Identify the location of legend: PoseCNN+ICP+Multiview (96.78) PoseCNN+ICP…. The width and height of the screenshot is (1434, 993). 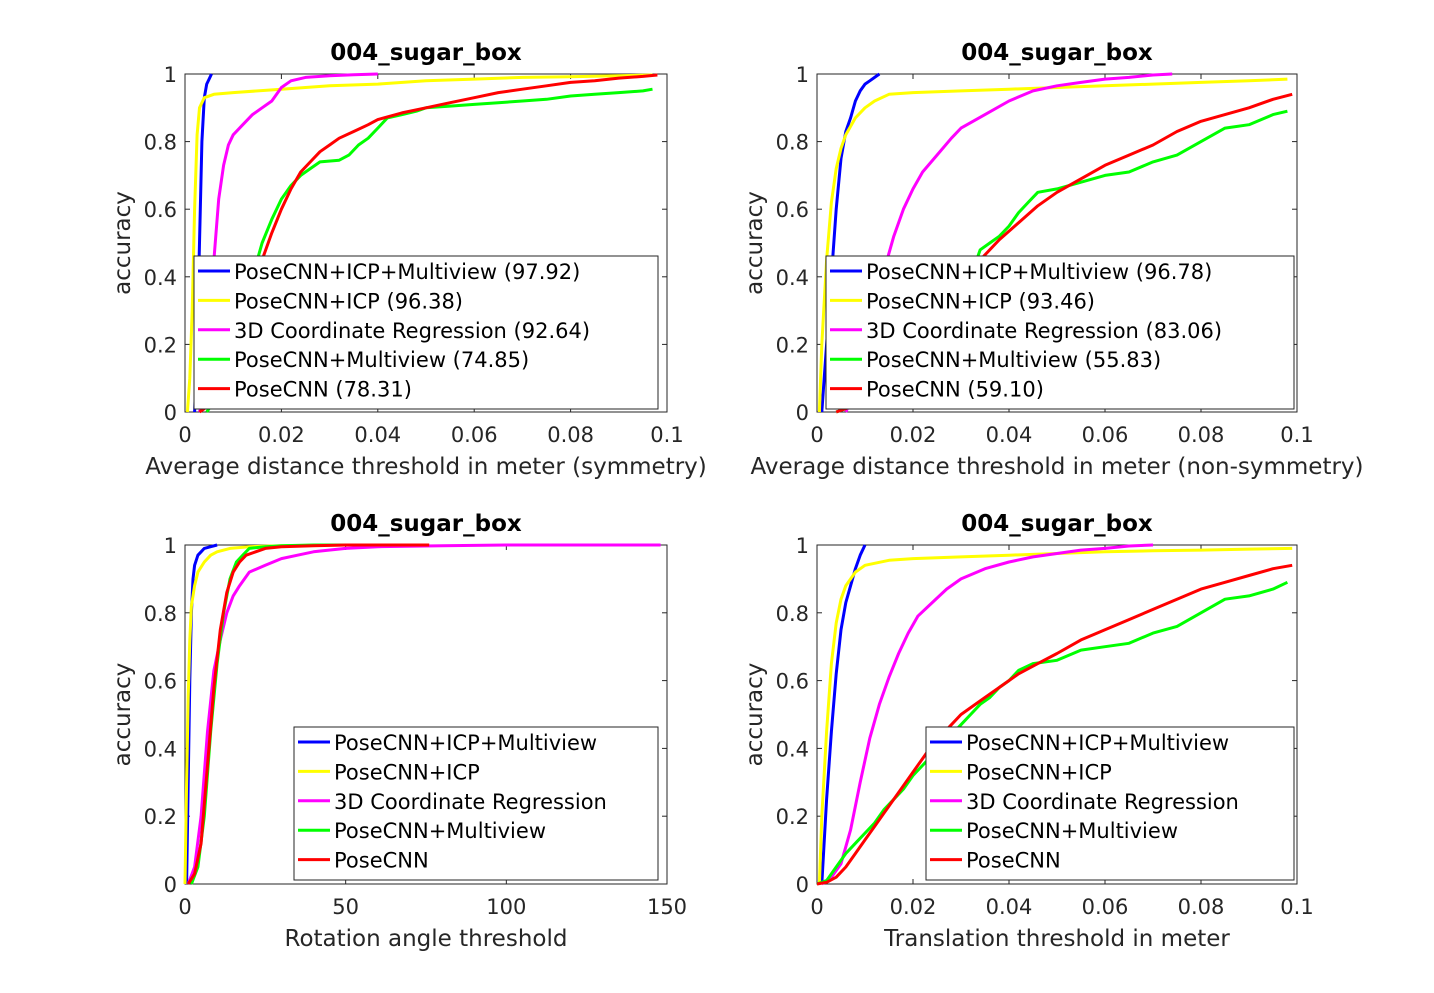
(1060, 332).